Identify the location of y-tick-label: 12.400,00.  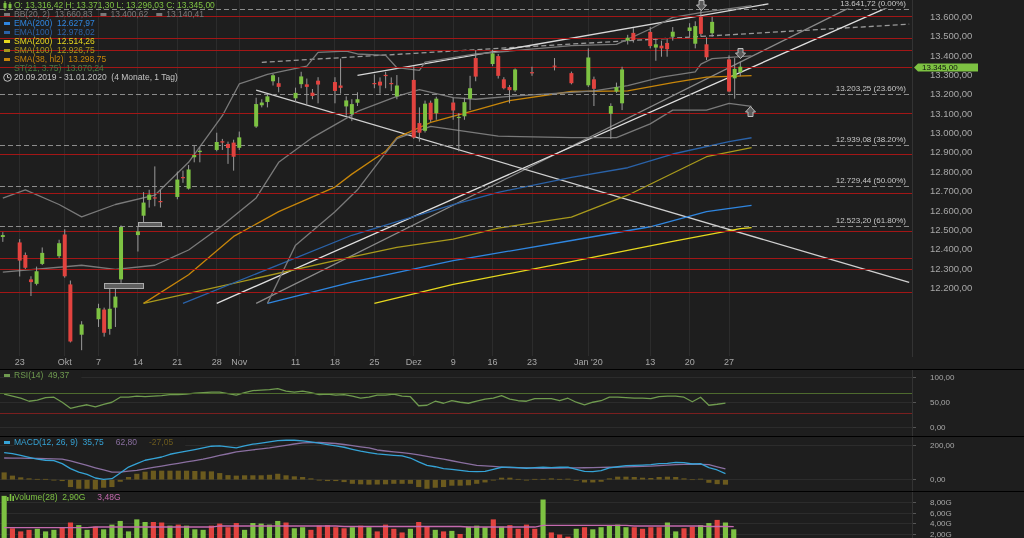
(951, 249).